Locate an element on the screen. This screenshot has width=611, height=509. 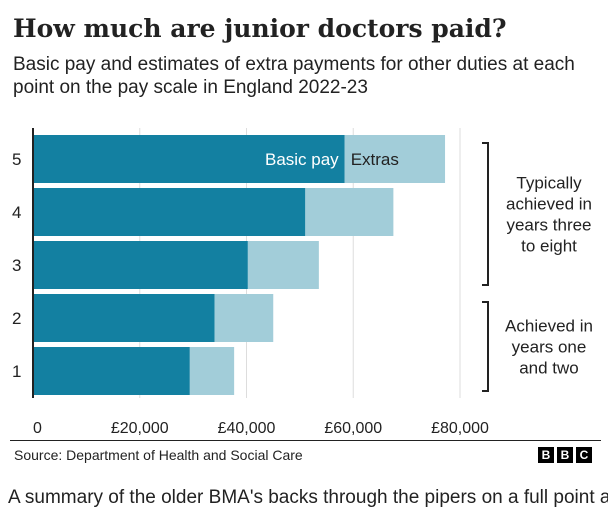
footer-divider is located at coordinates (305, 440).